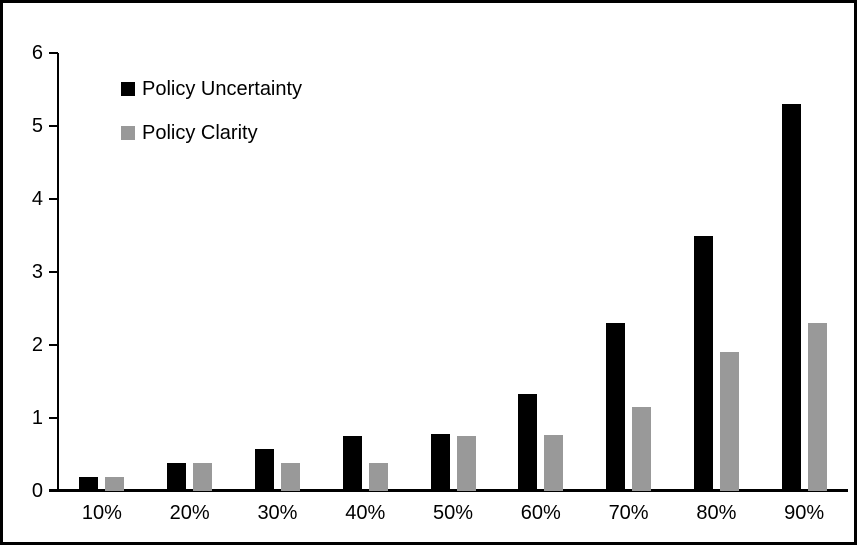  What do you see at coordinates (290, 477) in the screenshot?
I see `bar-policy-clarity-30%` at bounding box center [290, 477].